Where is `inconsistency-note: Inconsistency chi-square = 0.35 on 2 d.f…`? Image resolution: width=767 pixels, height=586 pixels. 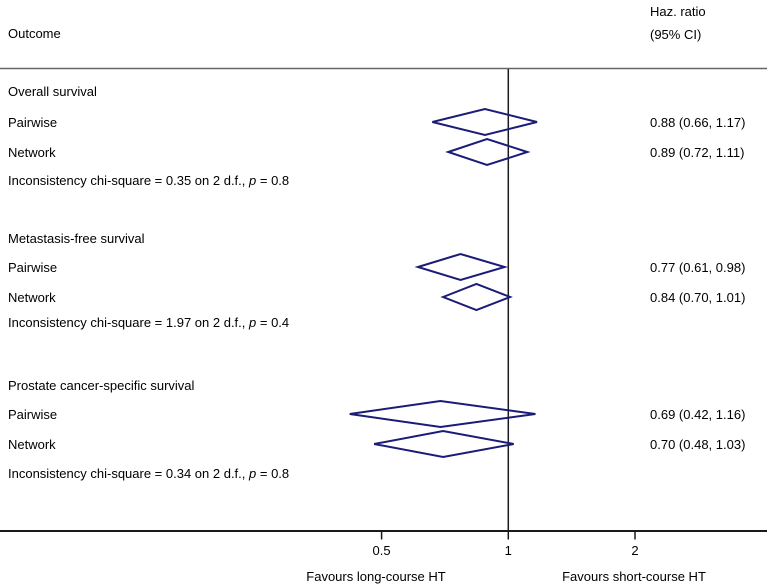 inconsistency-note: Inconsistency chi-square = 0.35 on 2 d.f… is located at coordinates (148, 181).